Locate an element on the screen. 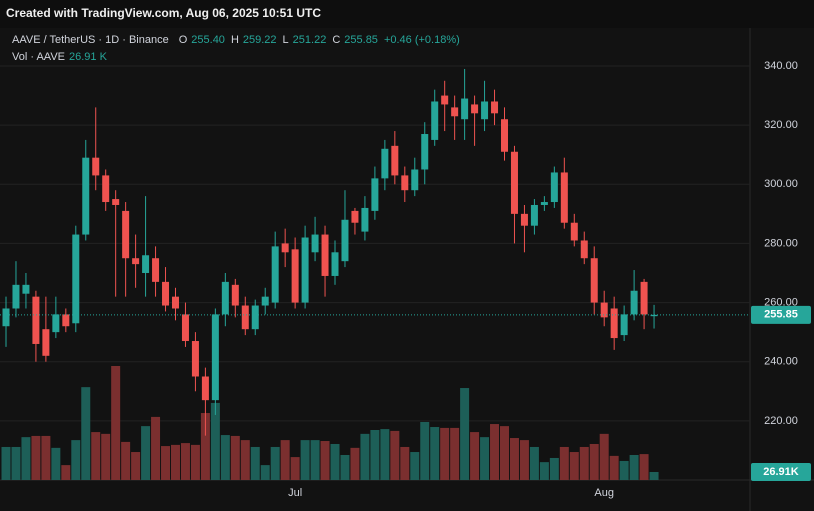  ohlc-value: 255.85 is located at coordinates (361, 40).